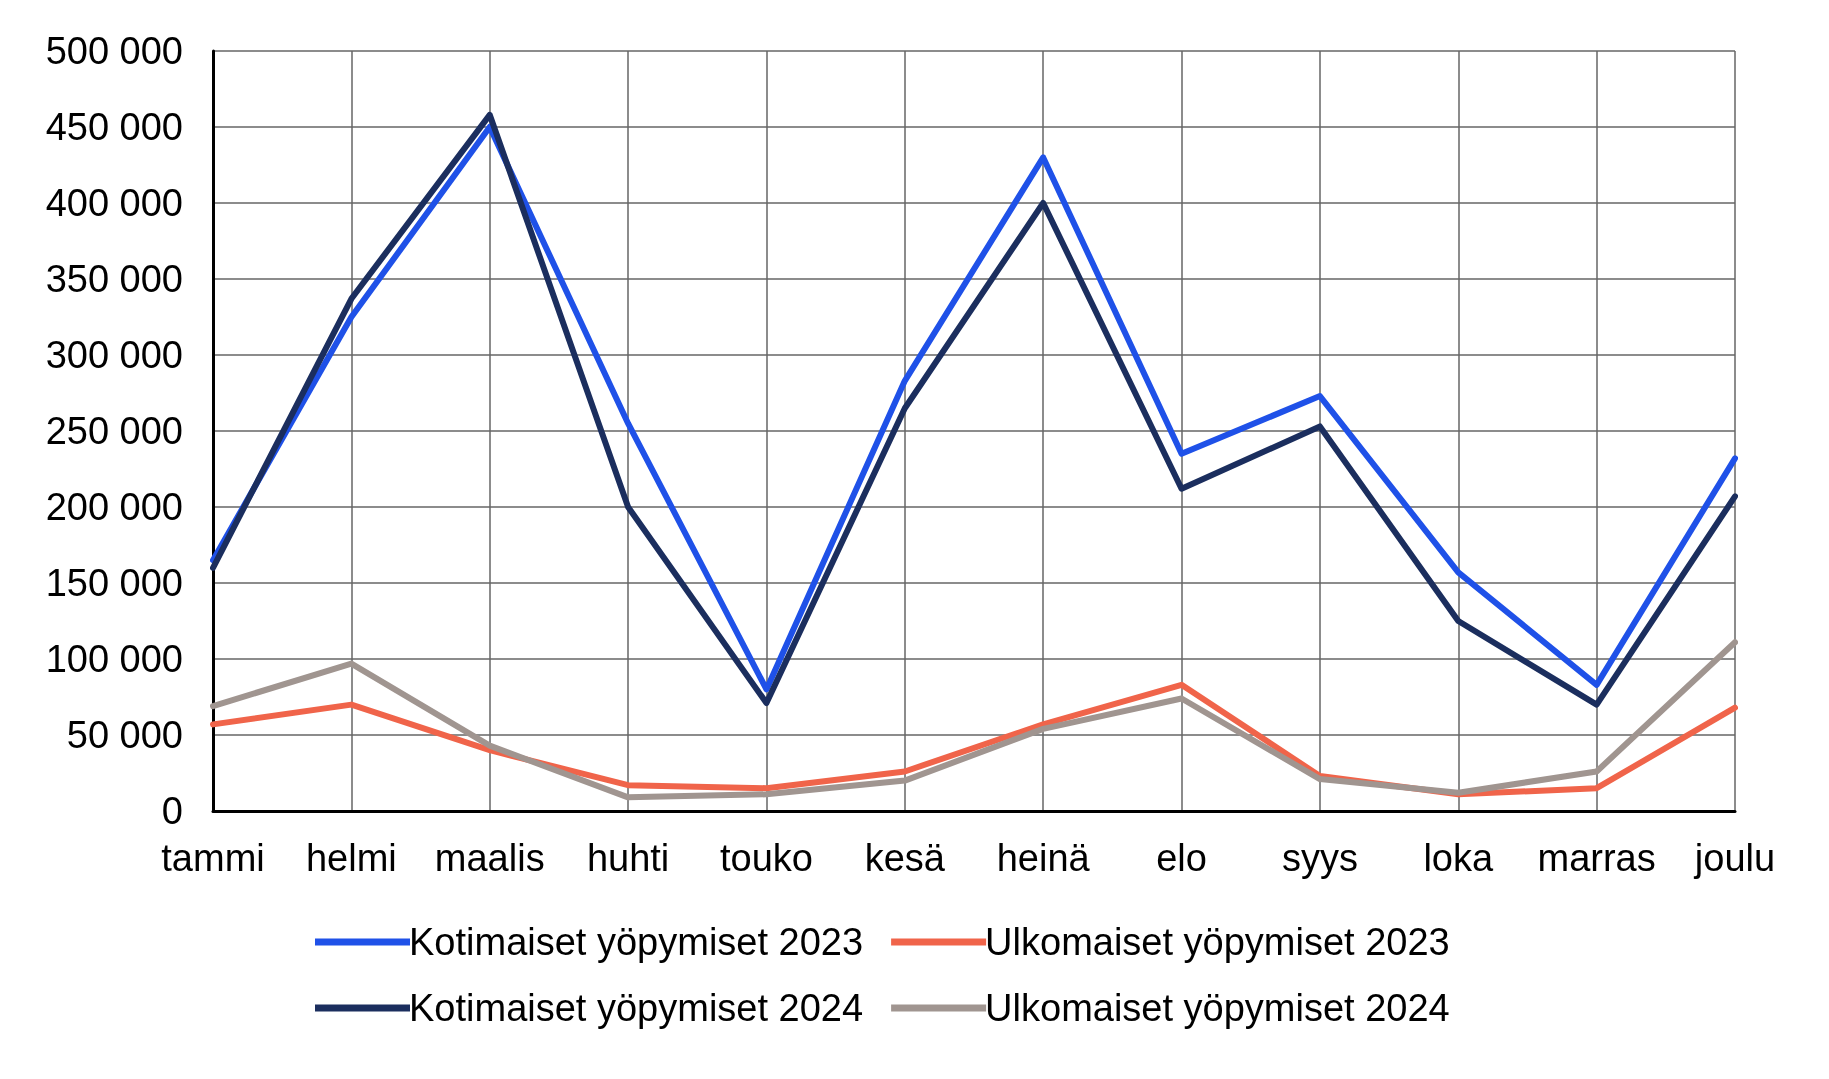 The width and height of the screenshot is (1829, 1079). Describe the element at coordinates (114, 203) in the screenshot. I see `y-tick-label: 400 000` at that location.